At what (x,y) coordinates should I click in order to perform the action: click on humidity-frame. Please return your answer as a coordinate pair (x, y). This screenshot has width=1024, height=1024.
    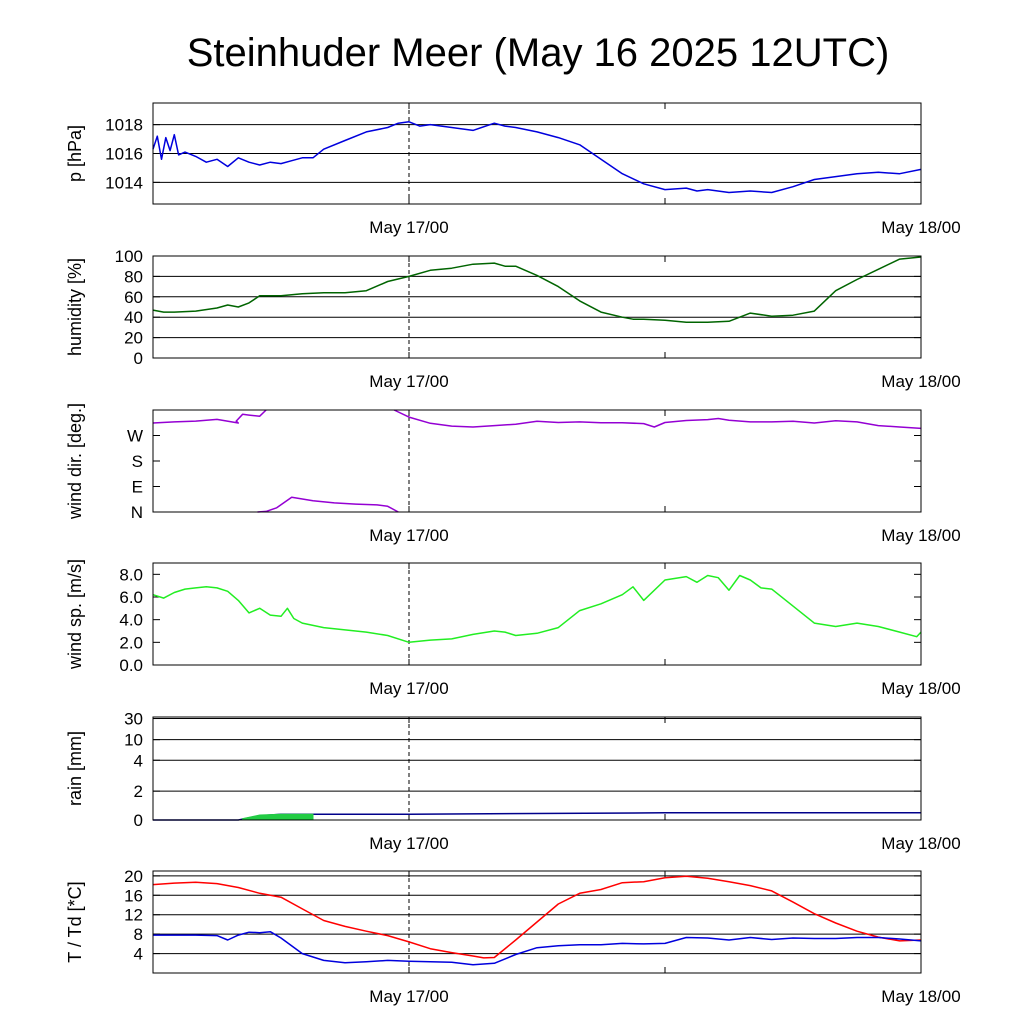
    Looking at the image, I should click on (537, 307).